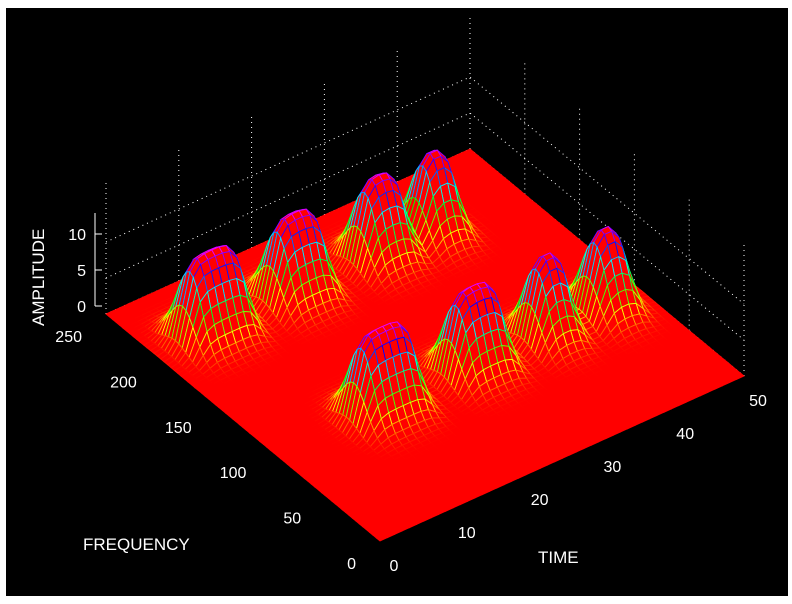 The image size is (792, 604). What do you see at coordinates (123, 382) in the screenshot?
I see `y-tick-label: 200` at bounding box center [123, 382].